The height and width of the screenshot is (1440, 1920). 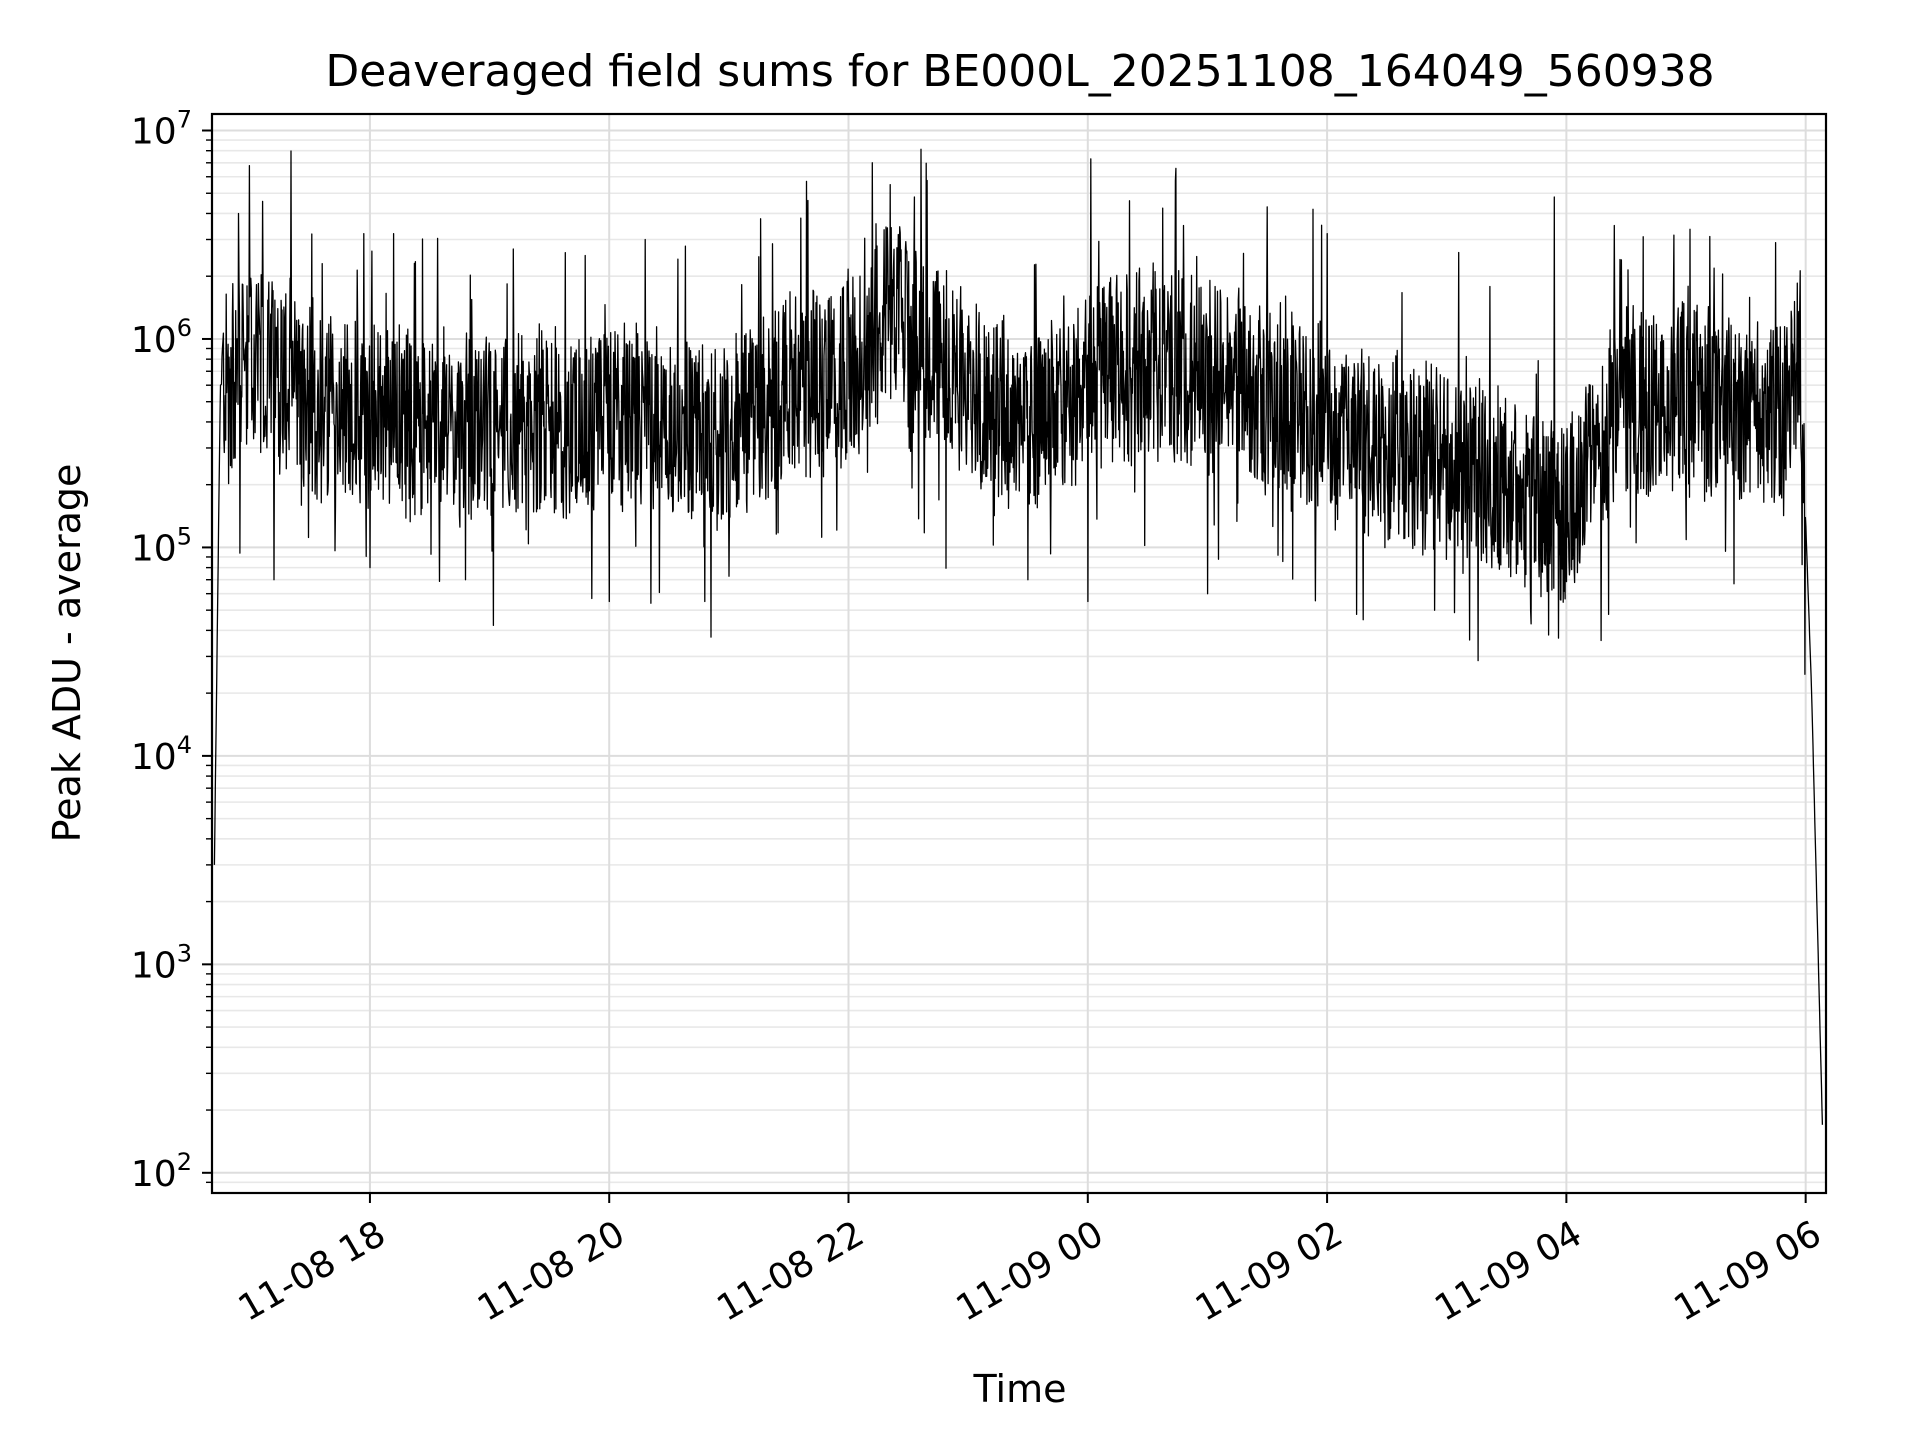 What do you see at coordinates (184, 1162) in the screenshot?
I see `y-tick-exponent: 2` at bounding box center [184, 1162].